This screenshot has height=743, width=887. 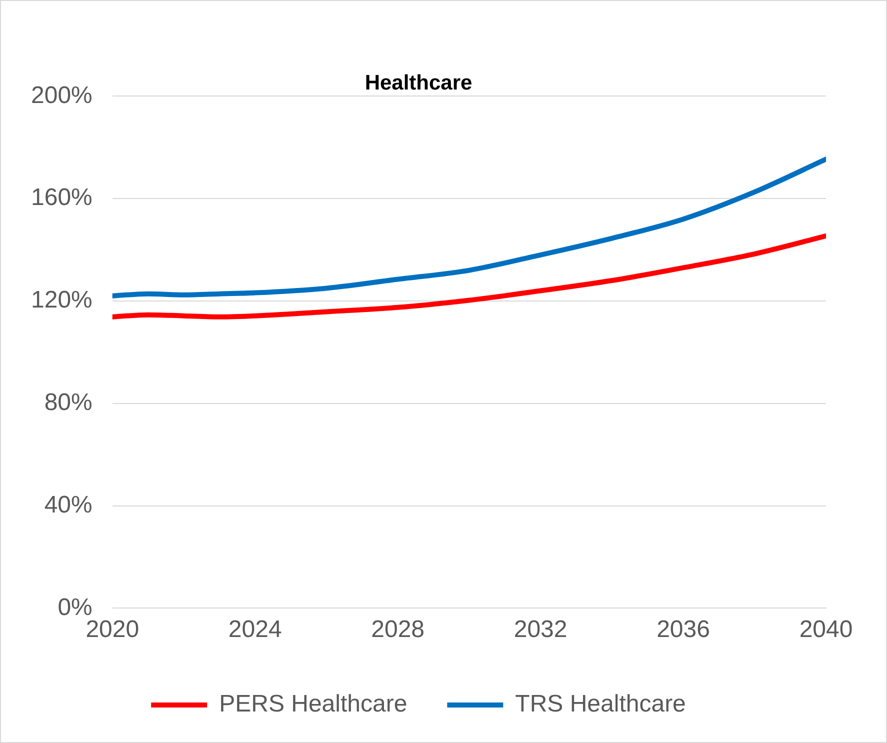 What do you see at coordinates (600, 704) in the screenshot?
I see `legend-label: TRS Healthcare` at bounding box center [600, 704].